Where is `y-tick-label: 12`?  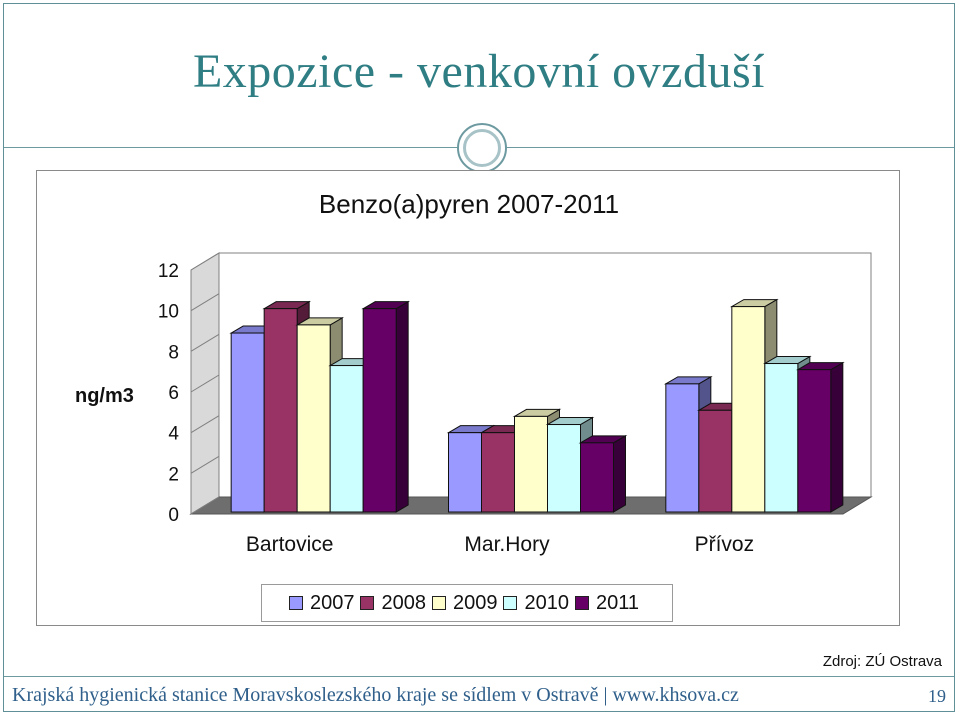 y-tick-label: 12 is located at coordinates (168, 271).